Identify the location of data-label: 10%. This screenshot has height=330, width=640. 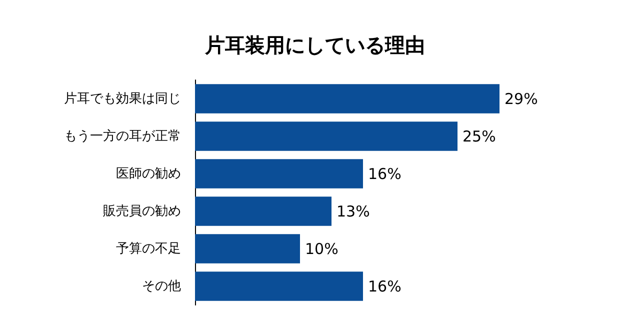
(321, 249).